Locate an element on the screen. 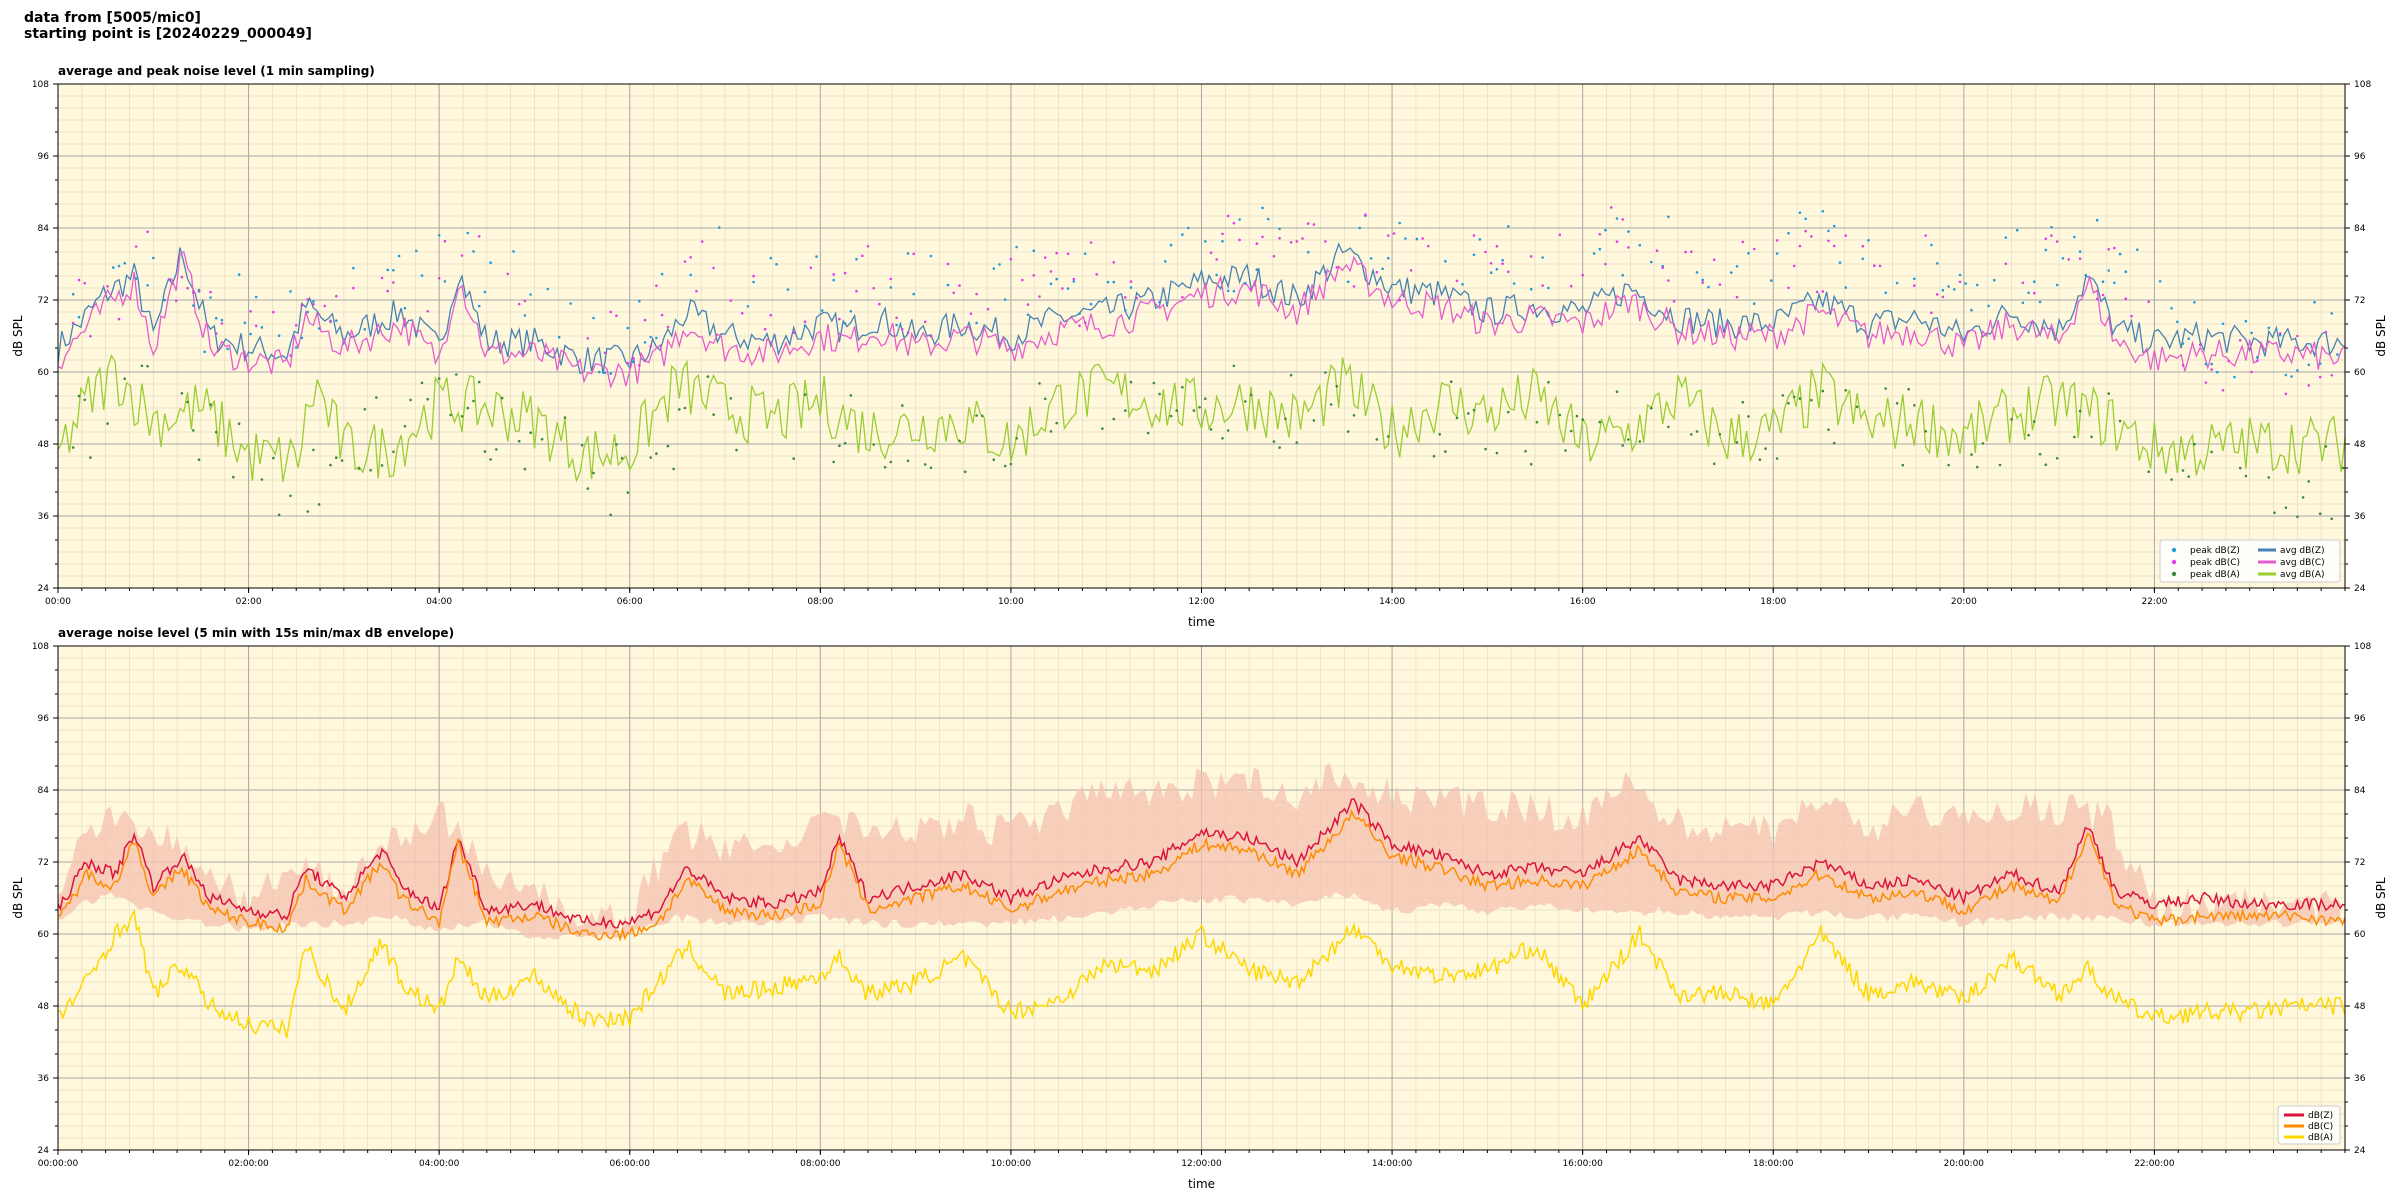 The height and width of the screenshot is (1200, 2400). header-source: data from [5005/mic0] is located at coordinates (112, 18).